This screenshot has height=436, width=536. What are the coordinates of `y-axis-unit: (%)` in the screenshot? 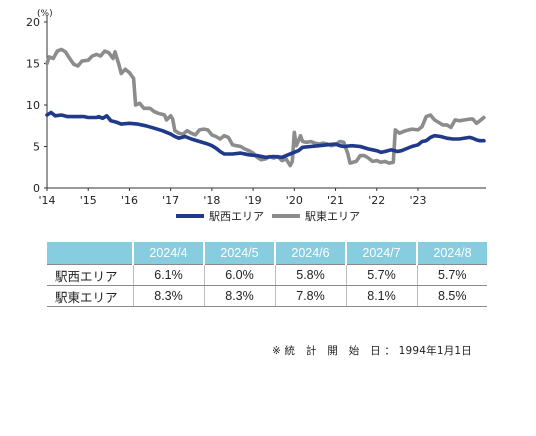 It's located at (45, 14).